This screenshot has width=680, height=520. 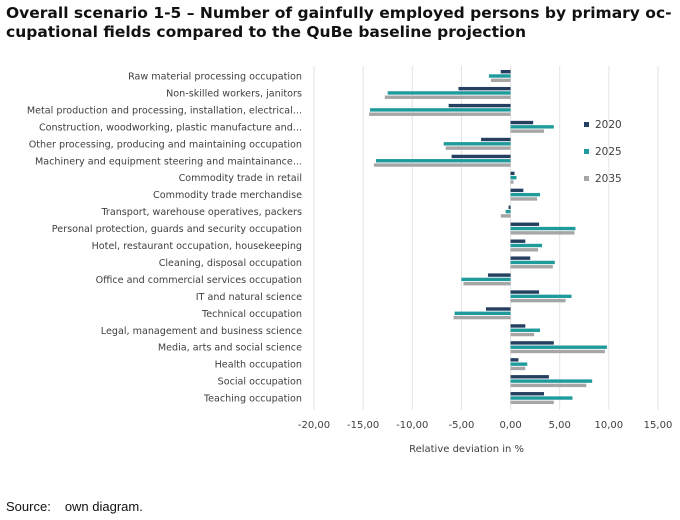 What do you see at coordinates (215, 77) in the screenshot?
I see `category-label-0: Raw material processing occupation` at bounding box center [215, 77].